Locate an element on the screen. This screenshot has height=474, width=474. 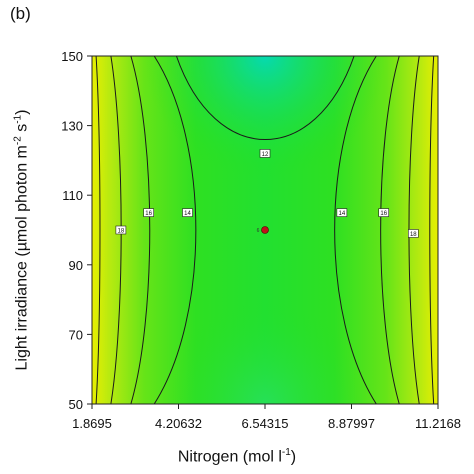
design-point: 6 is located at coordinates (263, 230).